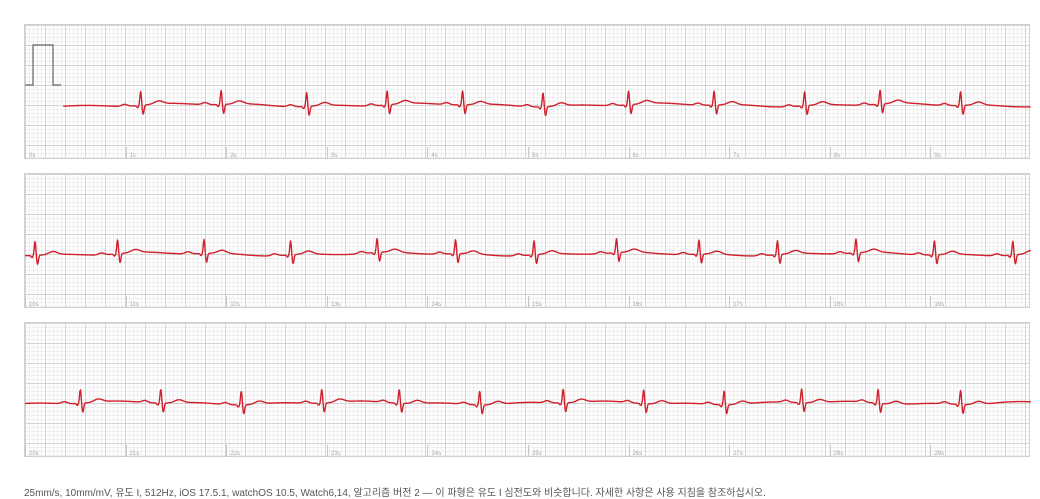 Image resolution: width=1040 pixels, height=499 pixels. Describe the element at coordinates (32, 302) in the screenshot. I see `time-tick-label: 10s` at that location.